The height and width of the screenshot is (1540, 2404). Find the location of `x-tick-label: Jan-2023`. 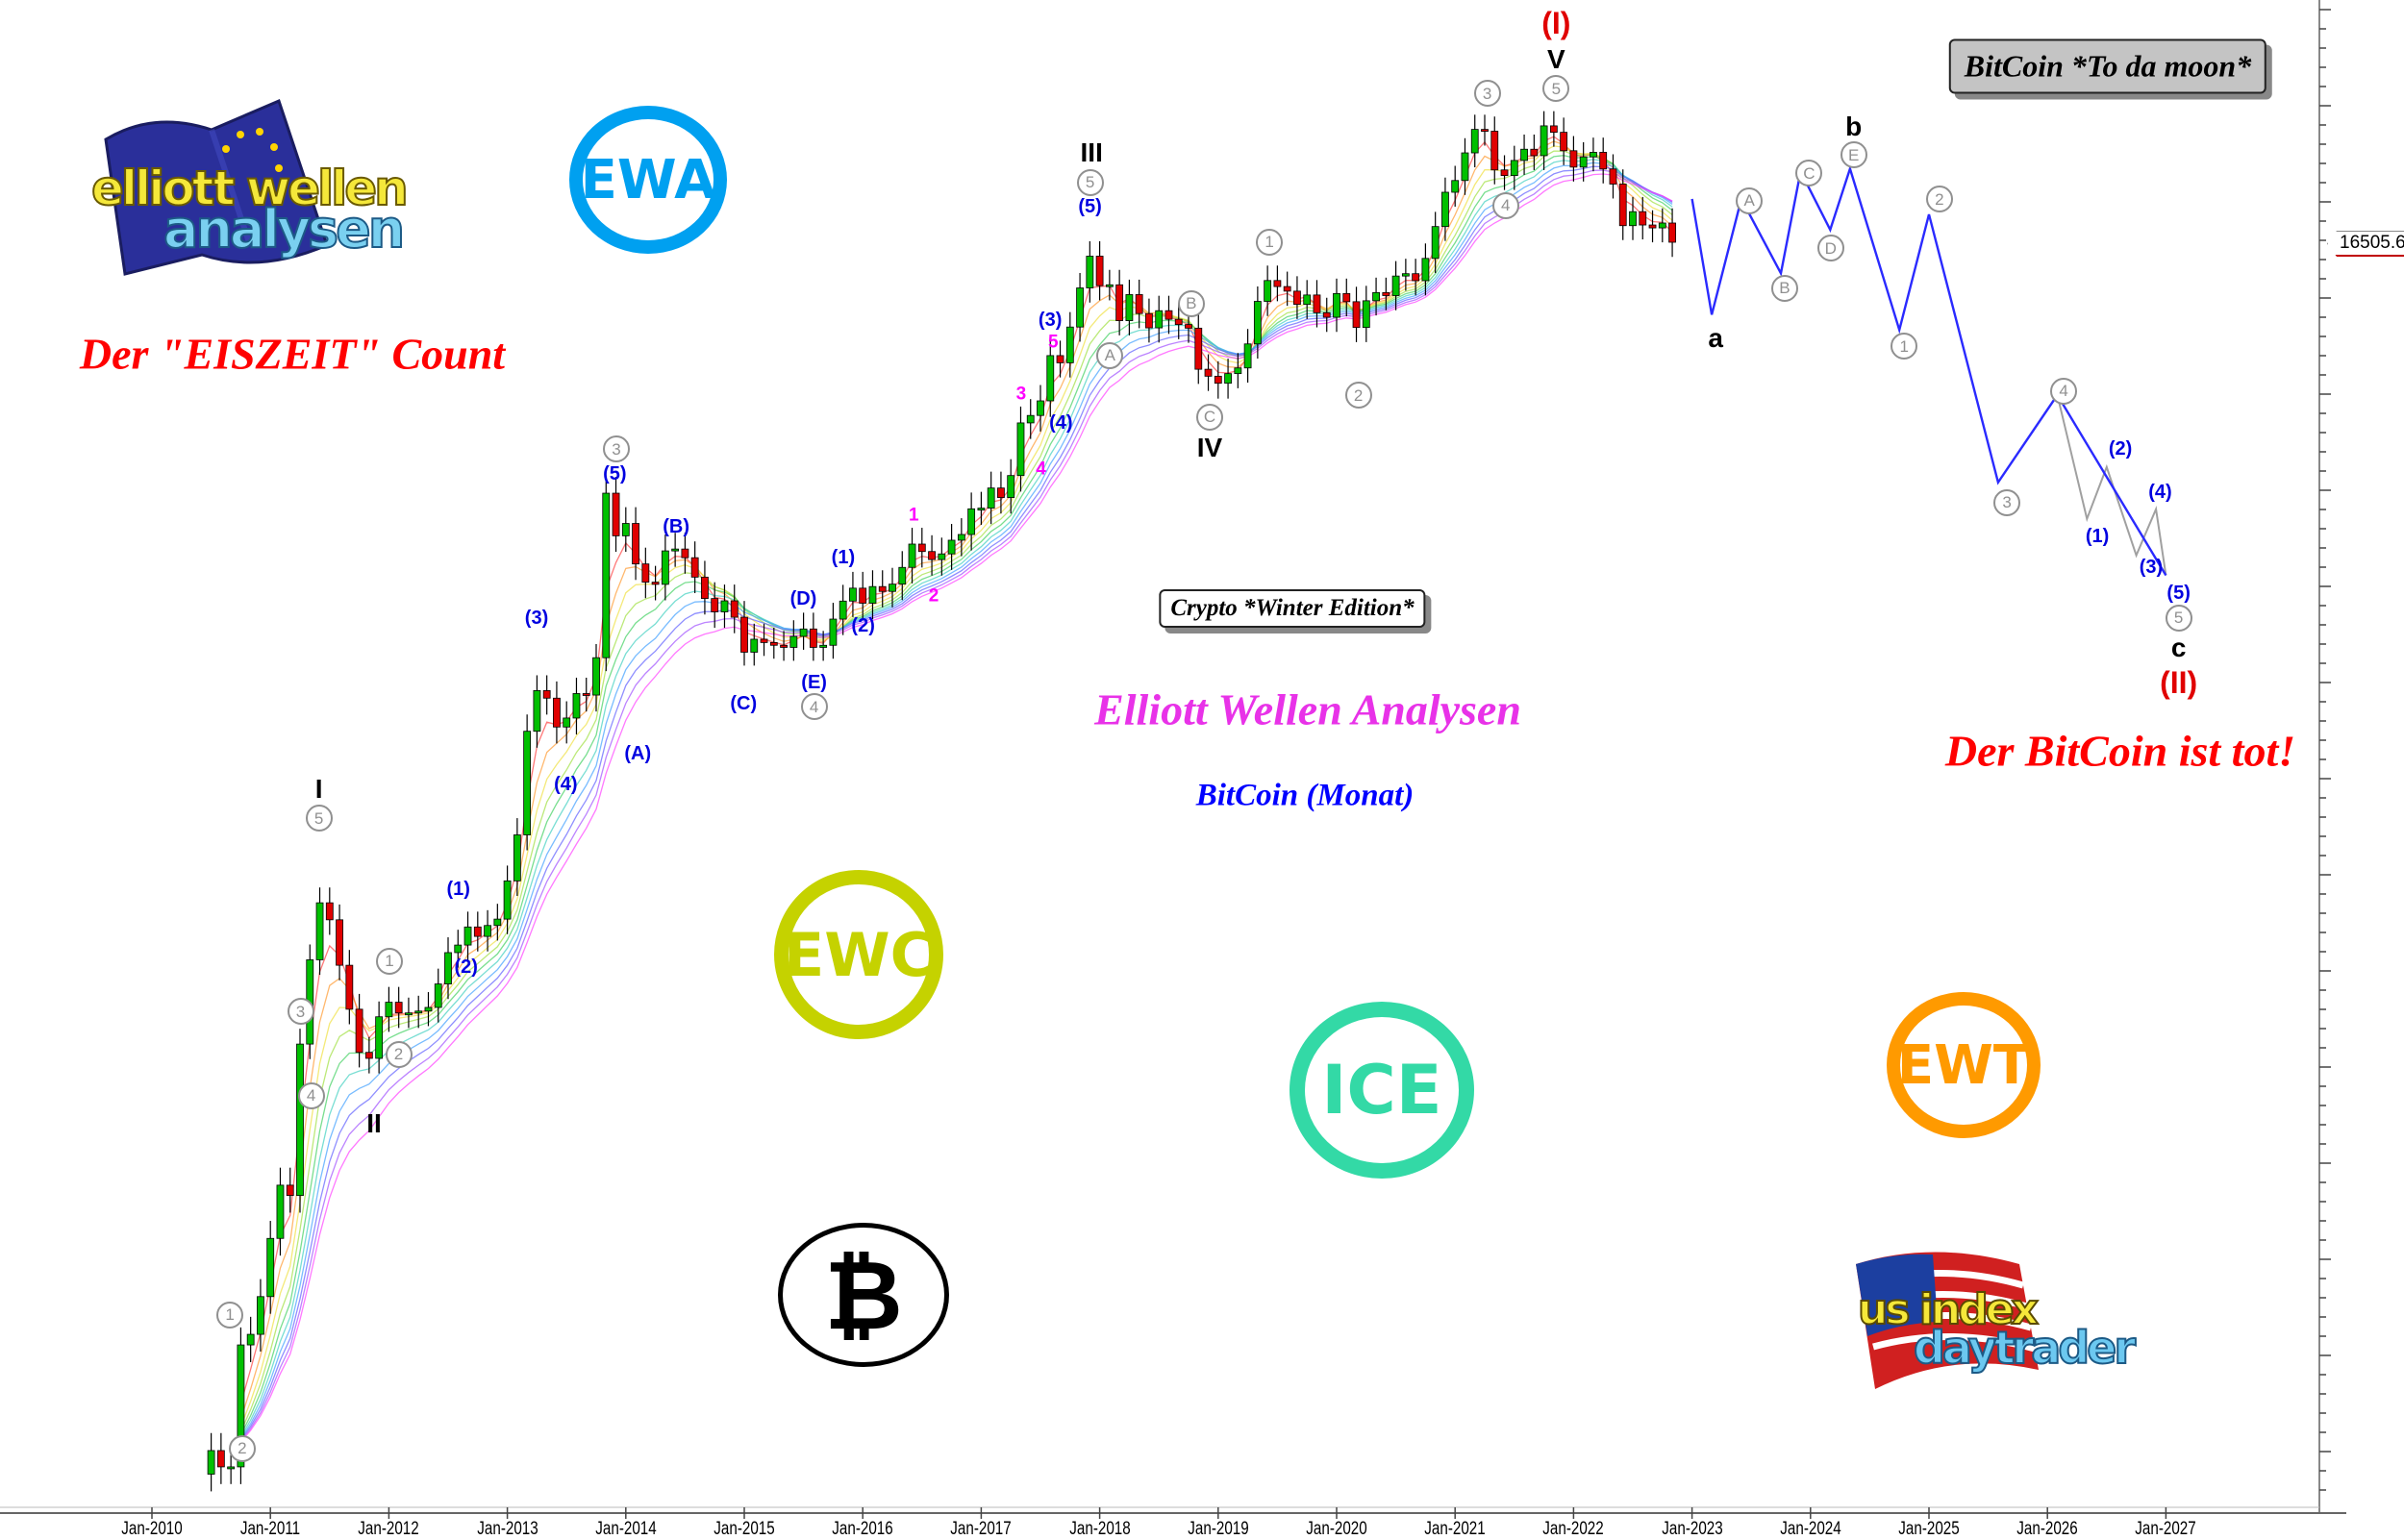

x-tick-label: Jan-2023 is located at coordinates (1692, 1529).